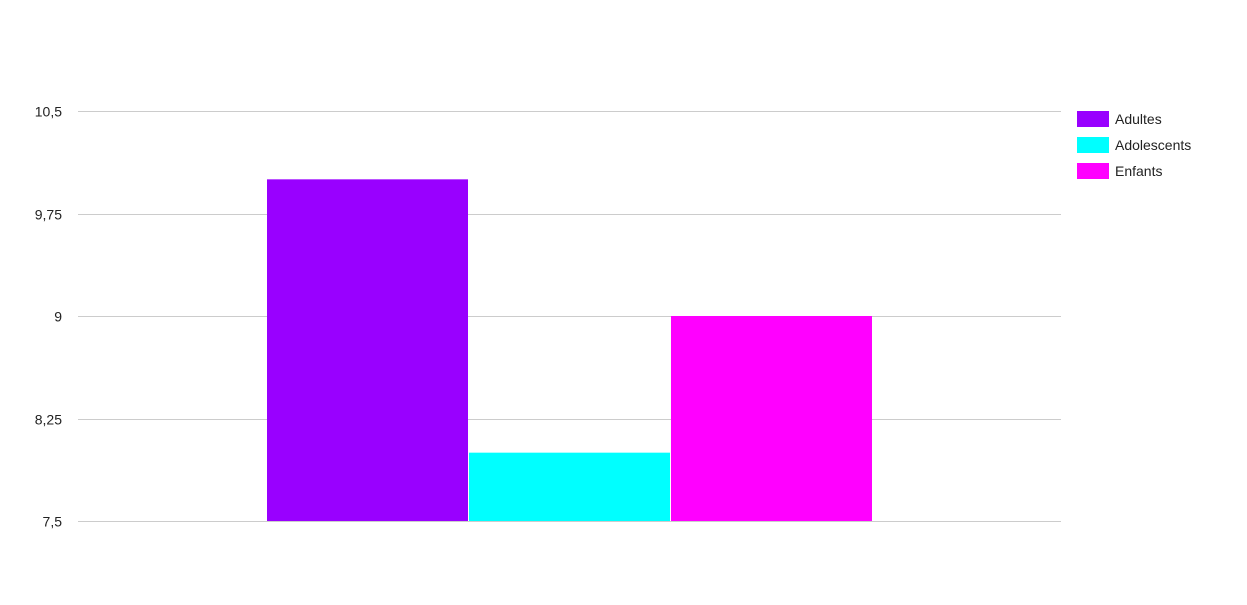 The height and width of the screenshot is (605, 1247). What do you see at coordinates (48, 317) in the screenshot?
I see `y-axis-tick-labels: 7,5 8,25 9 9,75 10,5` at bounding box center [48, 317].